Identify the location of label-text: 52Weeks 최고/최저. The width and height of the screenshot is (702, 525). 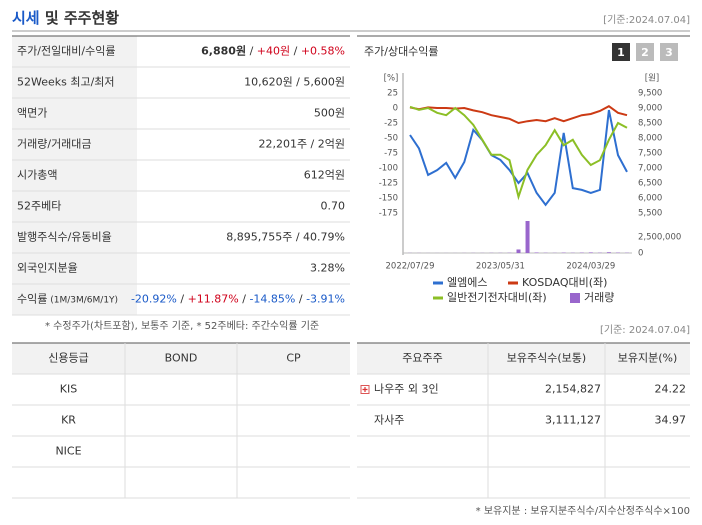
(66, 82).